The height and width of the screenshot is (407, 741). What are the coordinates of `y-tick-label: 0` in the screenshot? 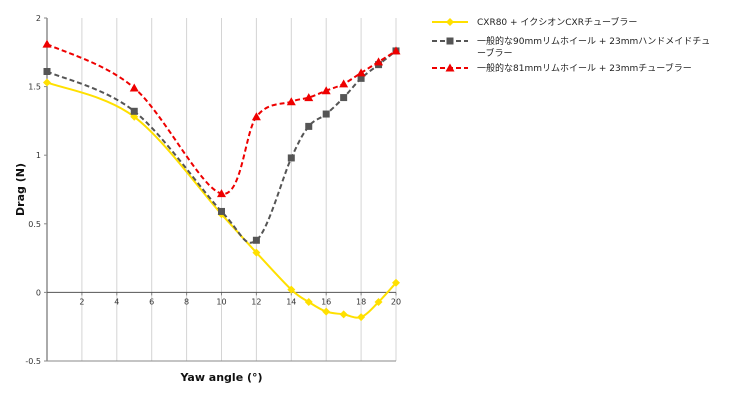 It's located at (38, 292).